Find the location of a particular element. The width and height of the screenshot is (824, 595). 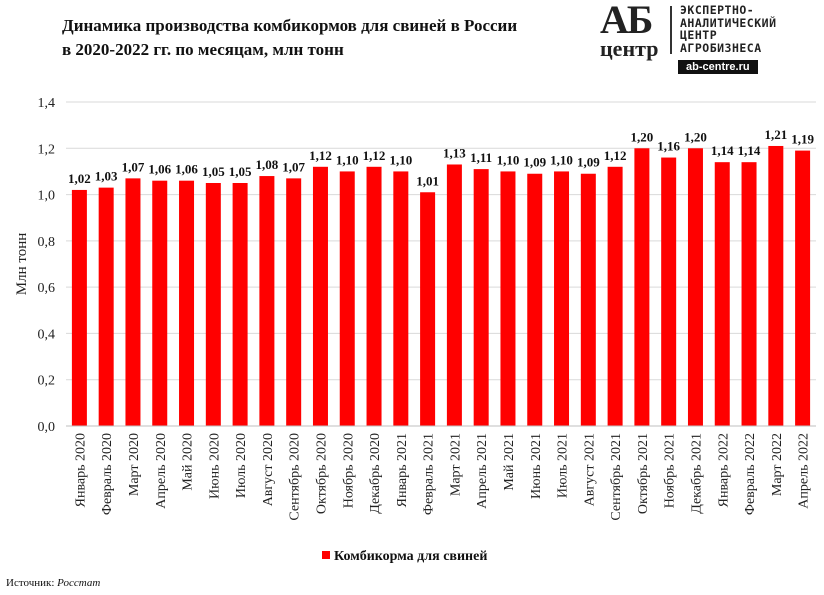

y-tick-label: 0,0 is located at coordinates (47, 427).